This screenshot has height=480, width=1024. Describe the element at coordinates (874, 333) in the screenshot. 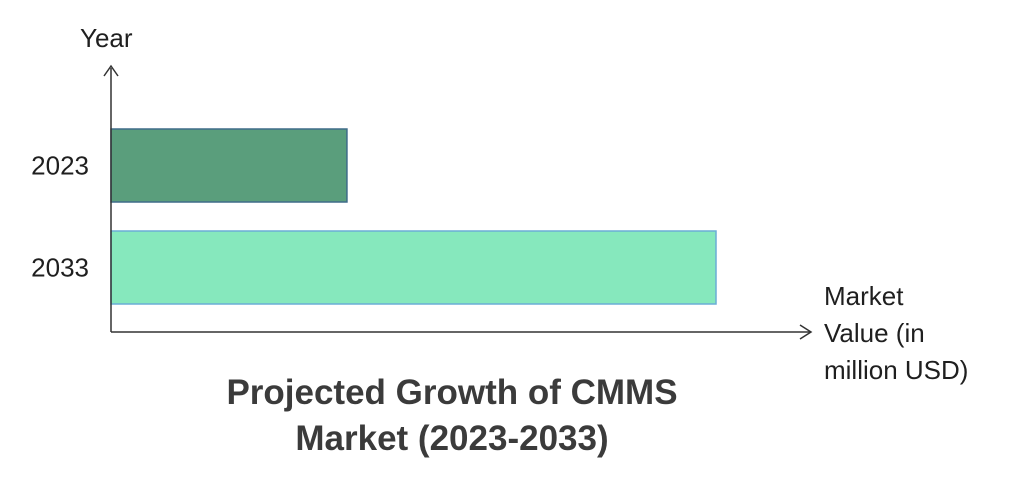

I see `x-axis-label-line-2: Value (in` at that location.